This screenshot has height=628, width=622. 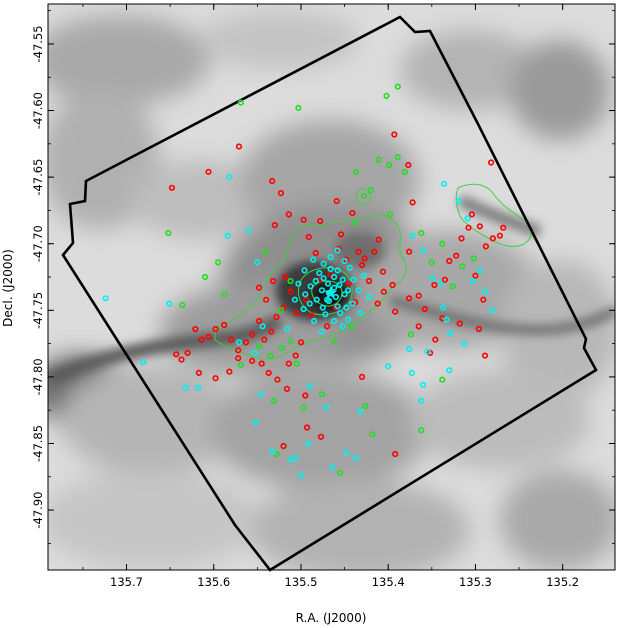 I want to click on cluster-center-star, so click(x=331, y=292).